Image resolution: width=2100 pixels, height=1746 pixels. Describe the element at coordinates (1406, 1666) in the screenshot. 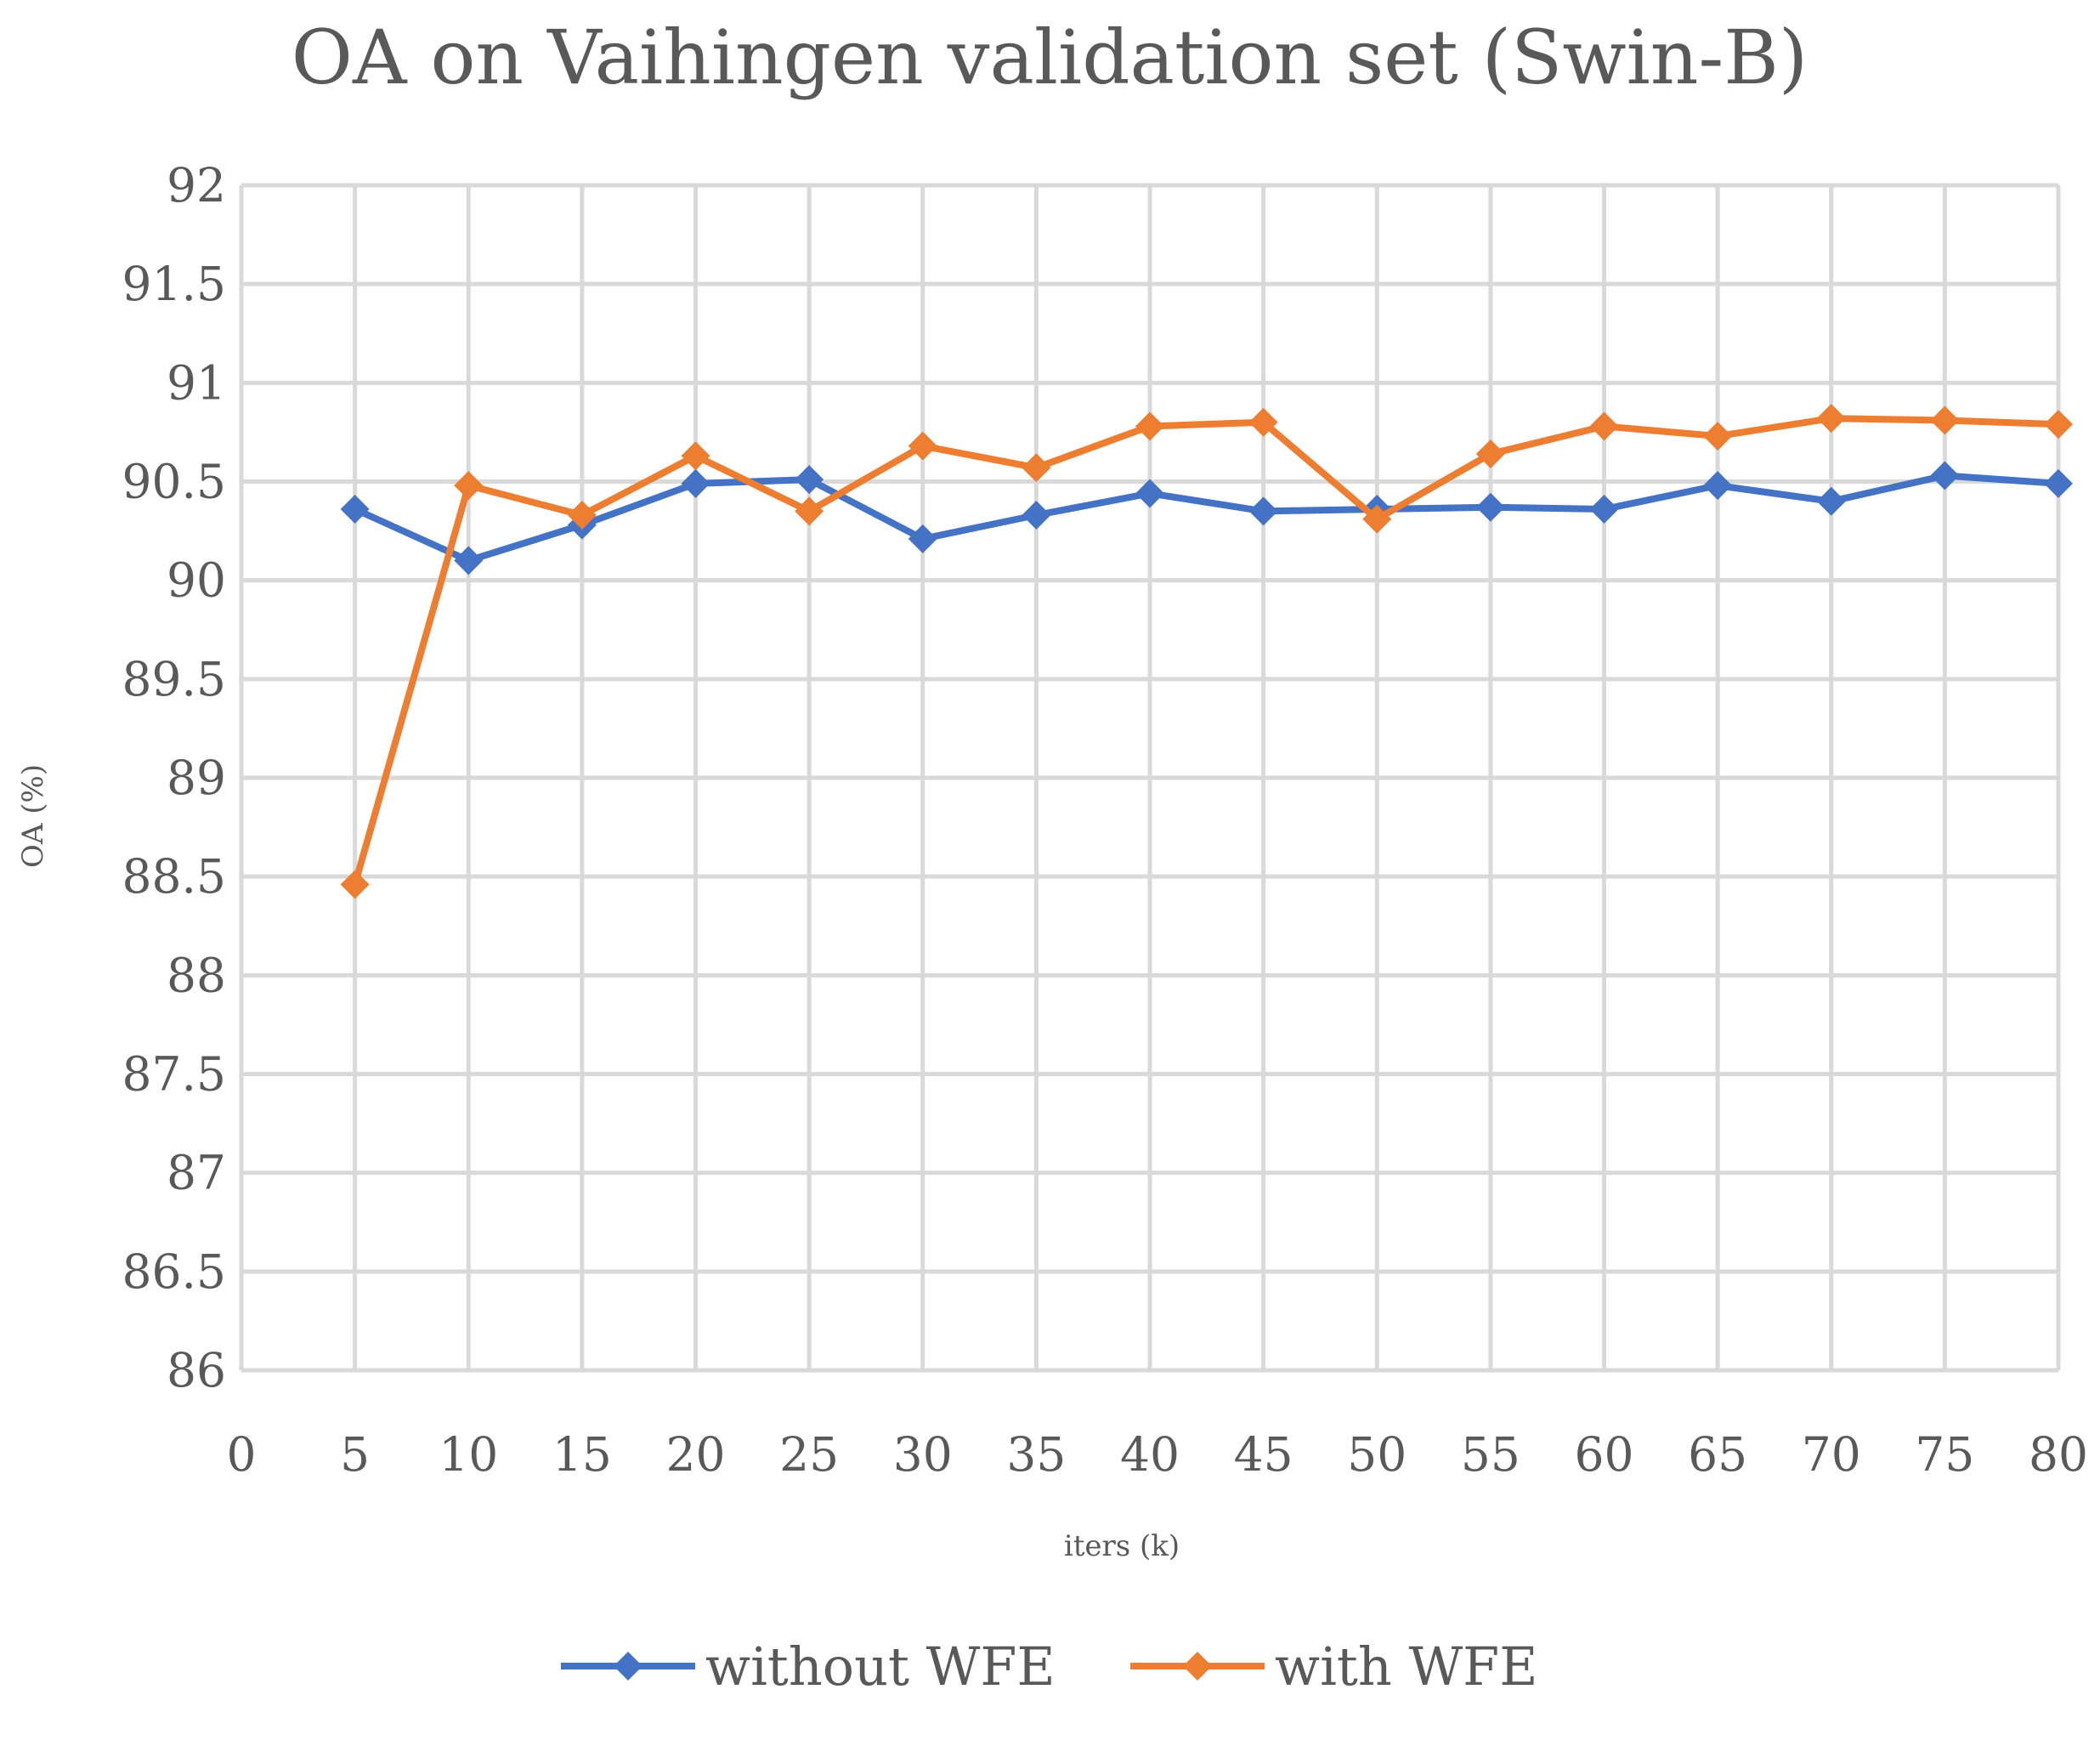

I see `legend-label: with WFE` at that location.